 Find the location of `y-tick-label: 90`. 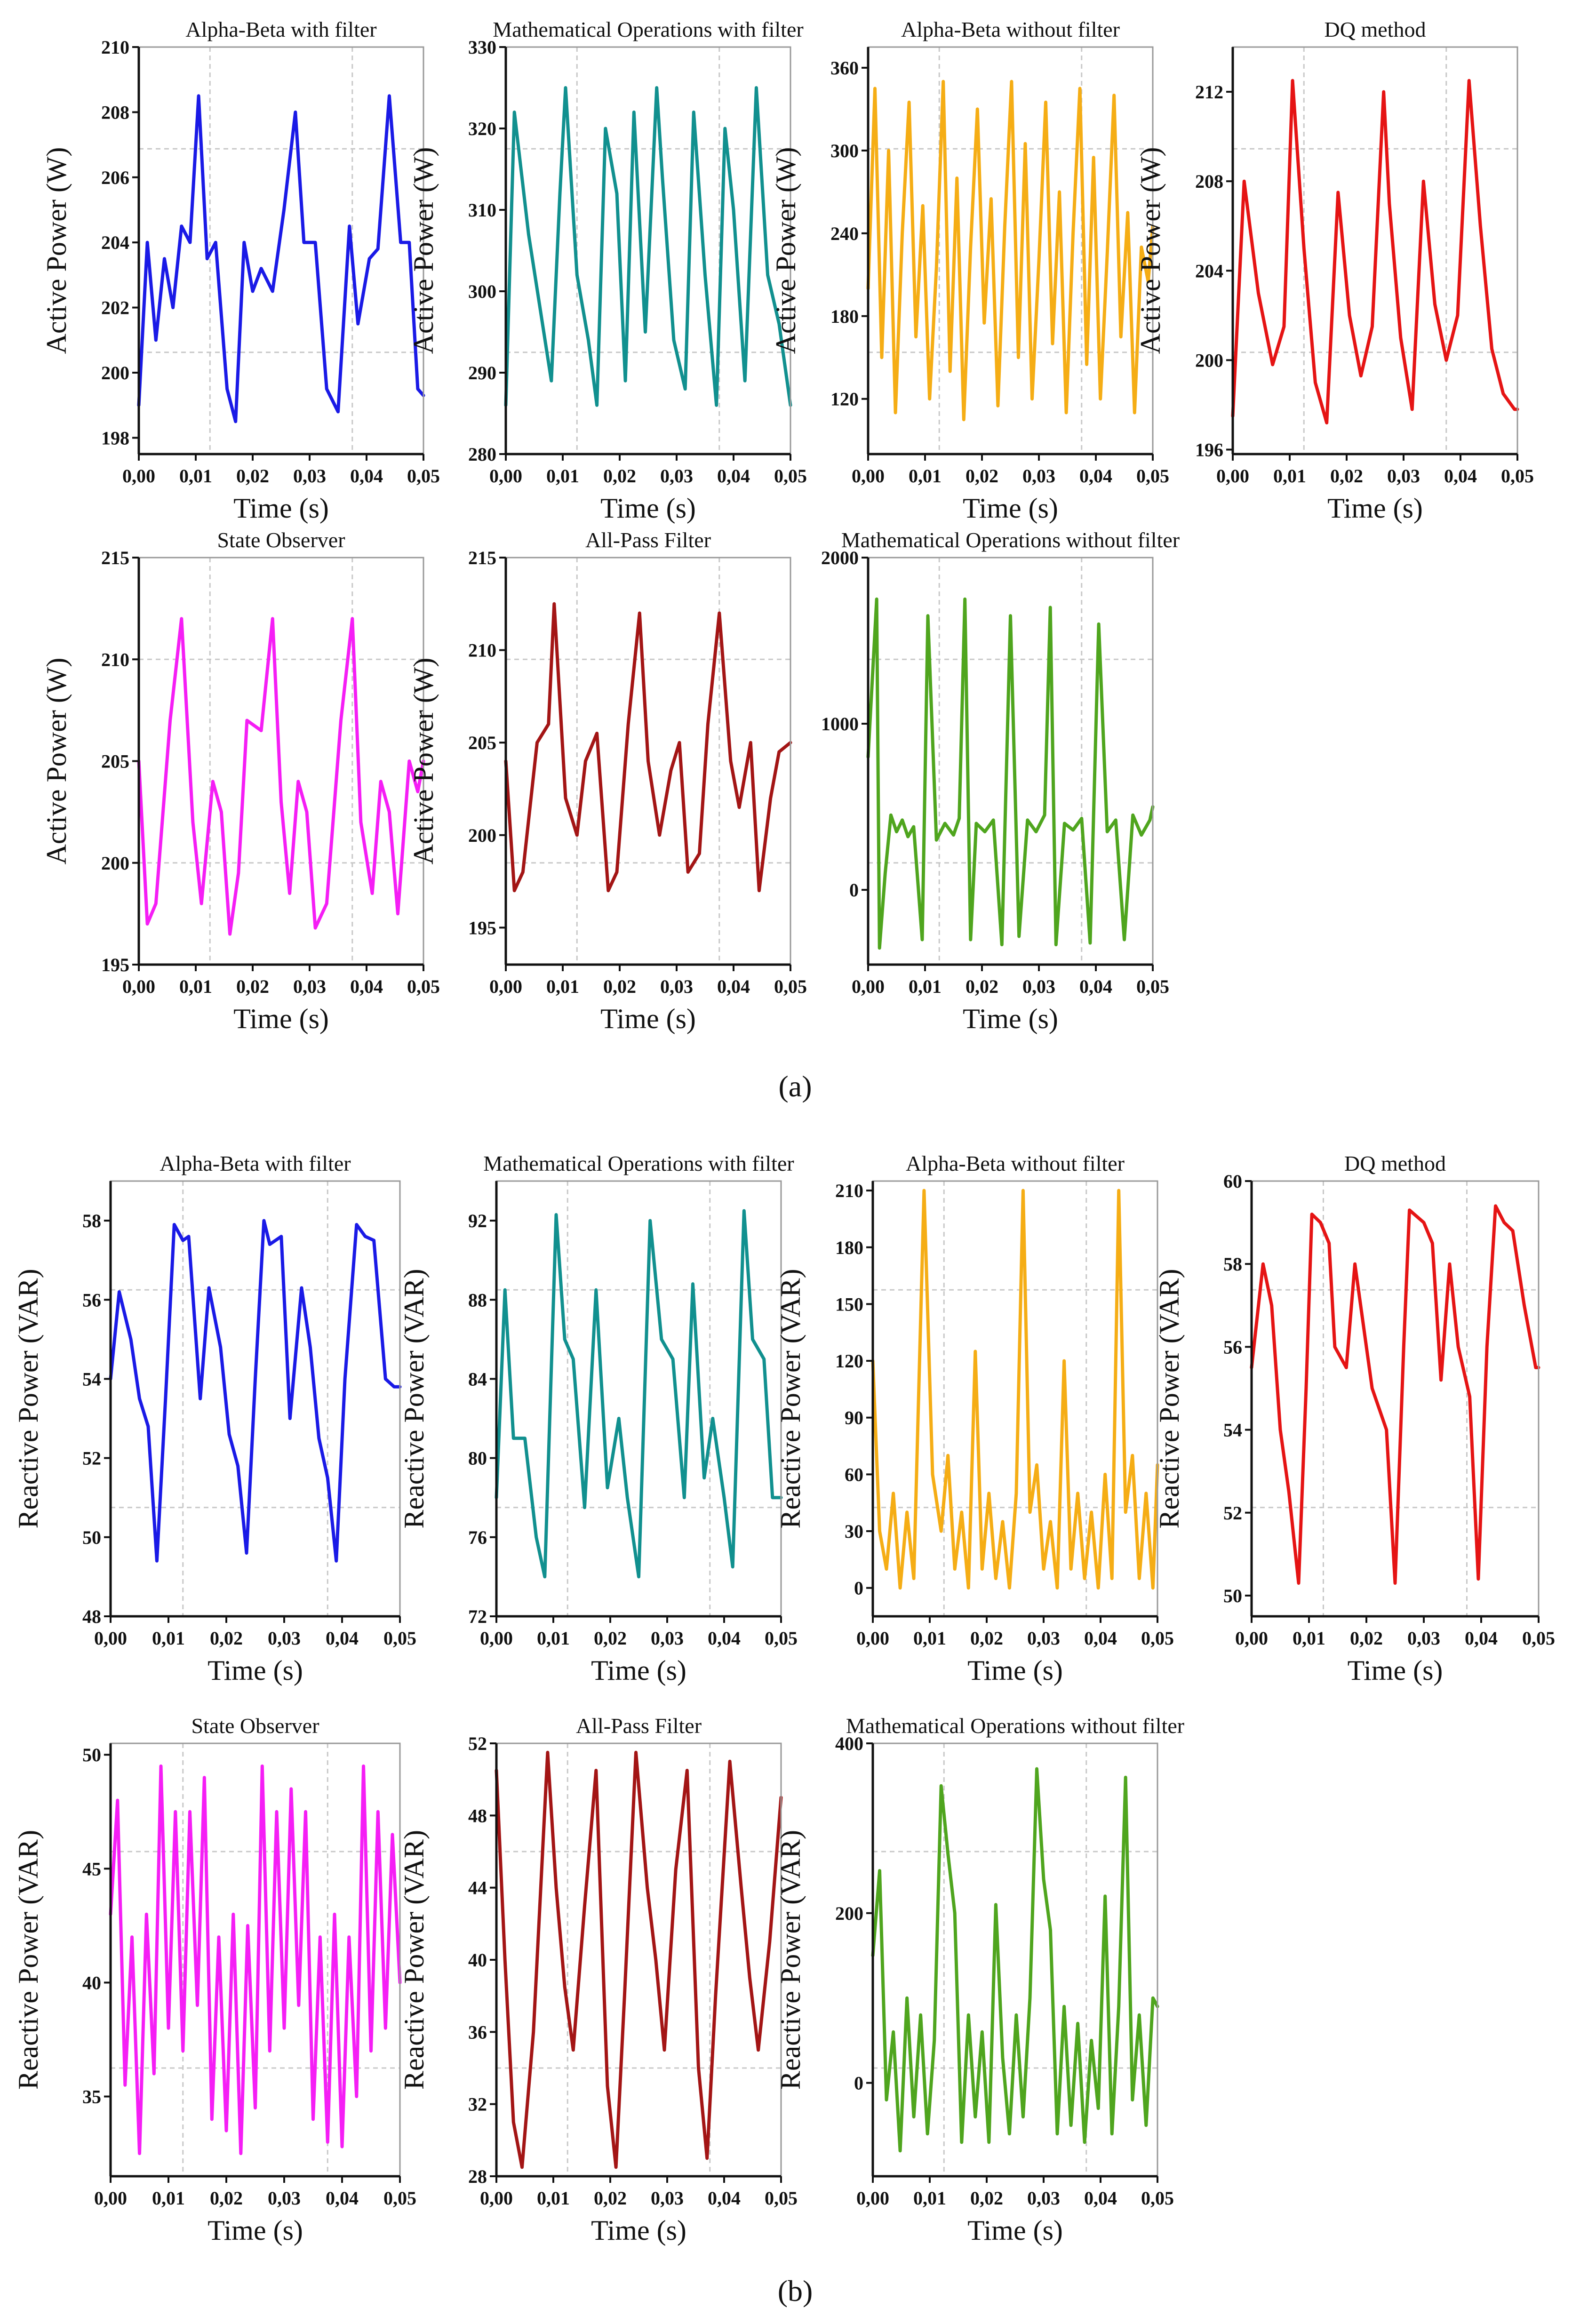

y-tick-label: 90 is located at coordinates (854, 1418).